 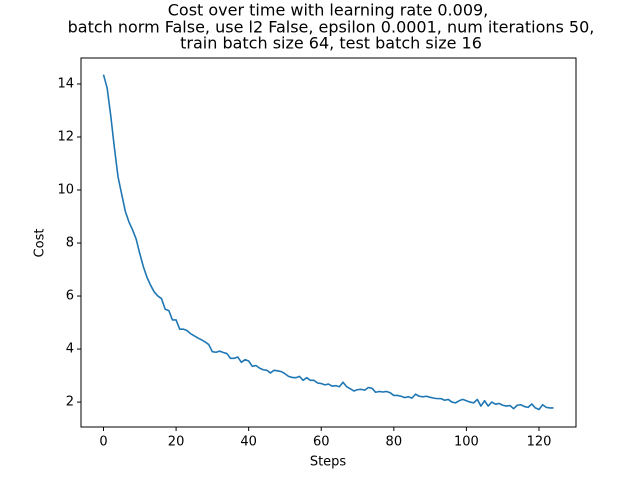 What do you see at coordinates (394, 442) in the screenshot?
I see `x-tick-label: 80` at bounding box center [394, 442].